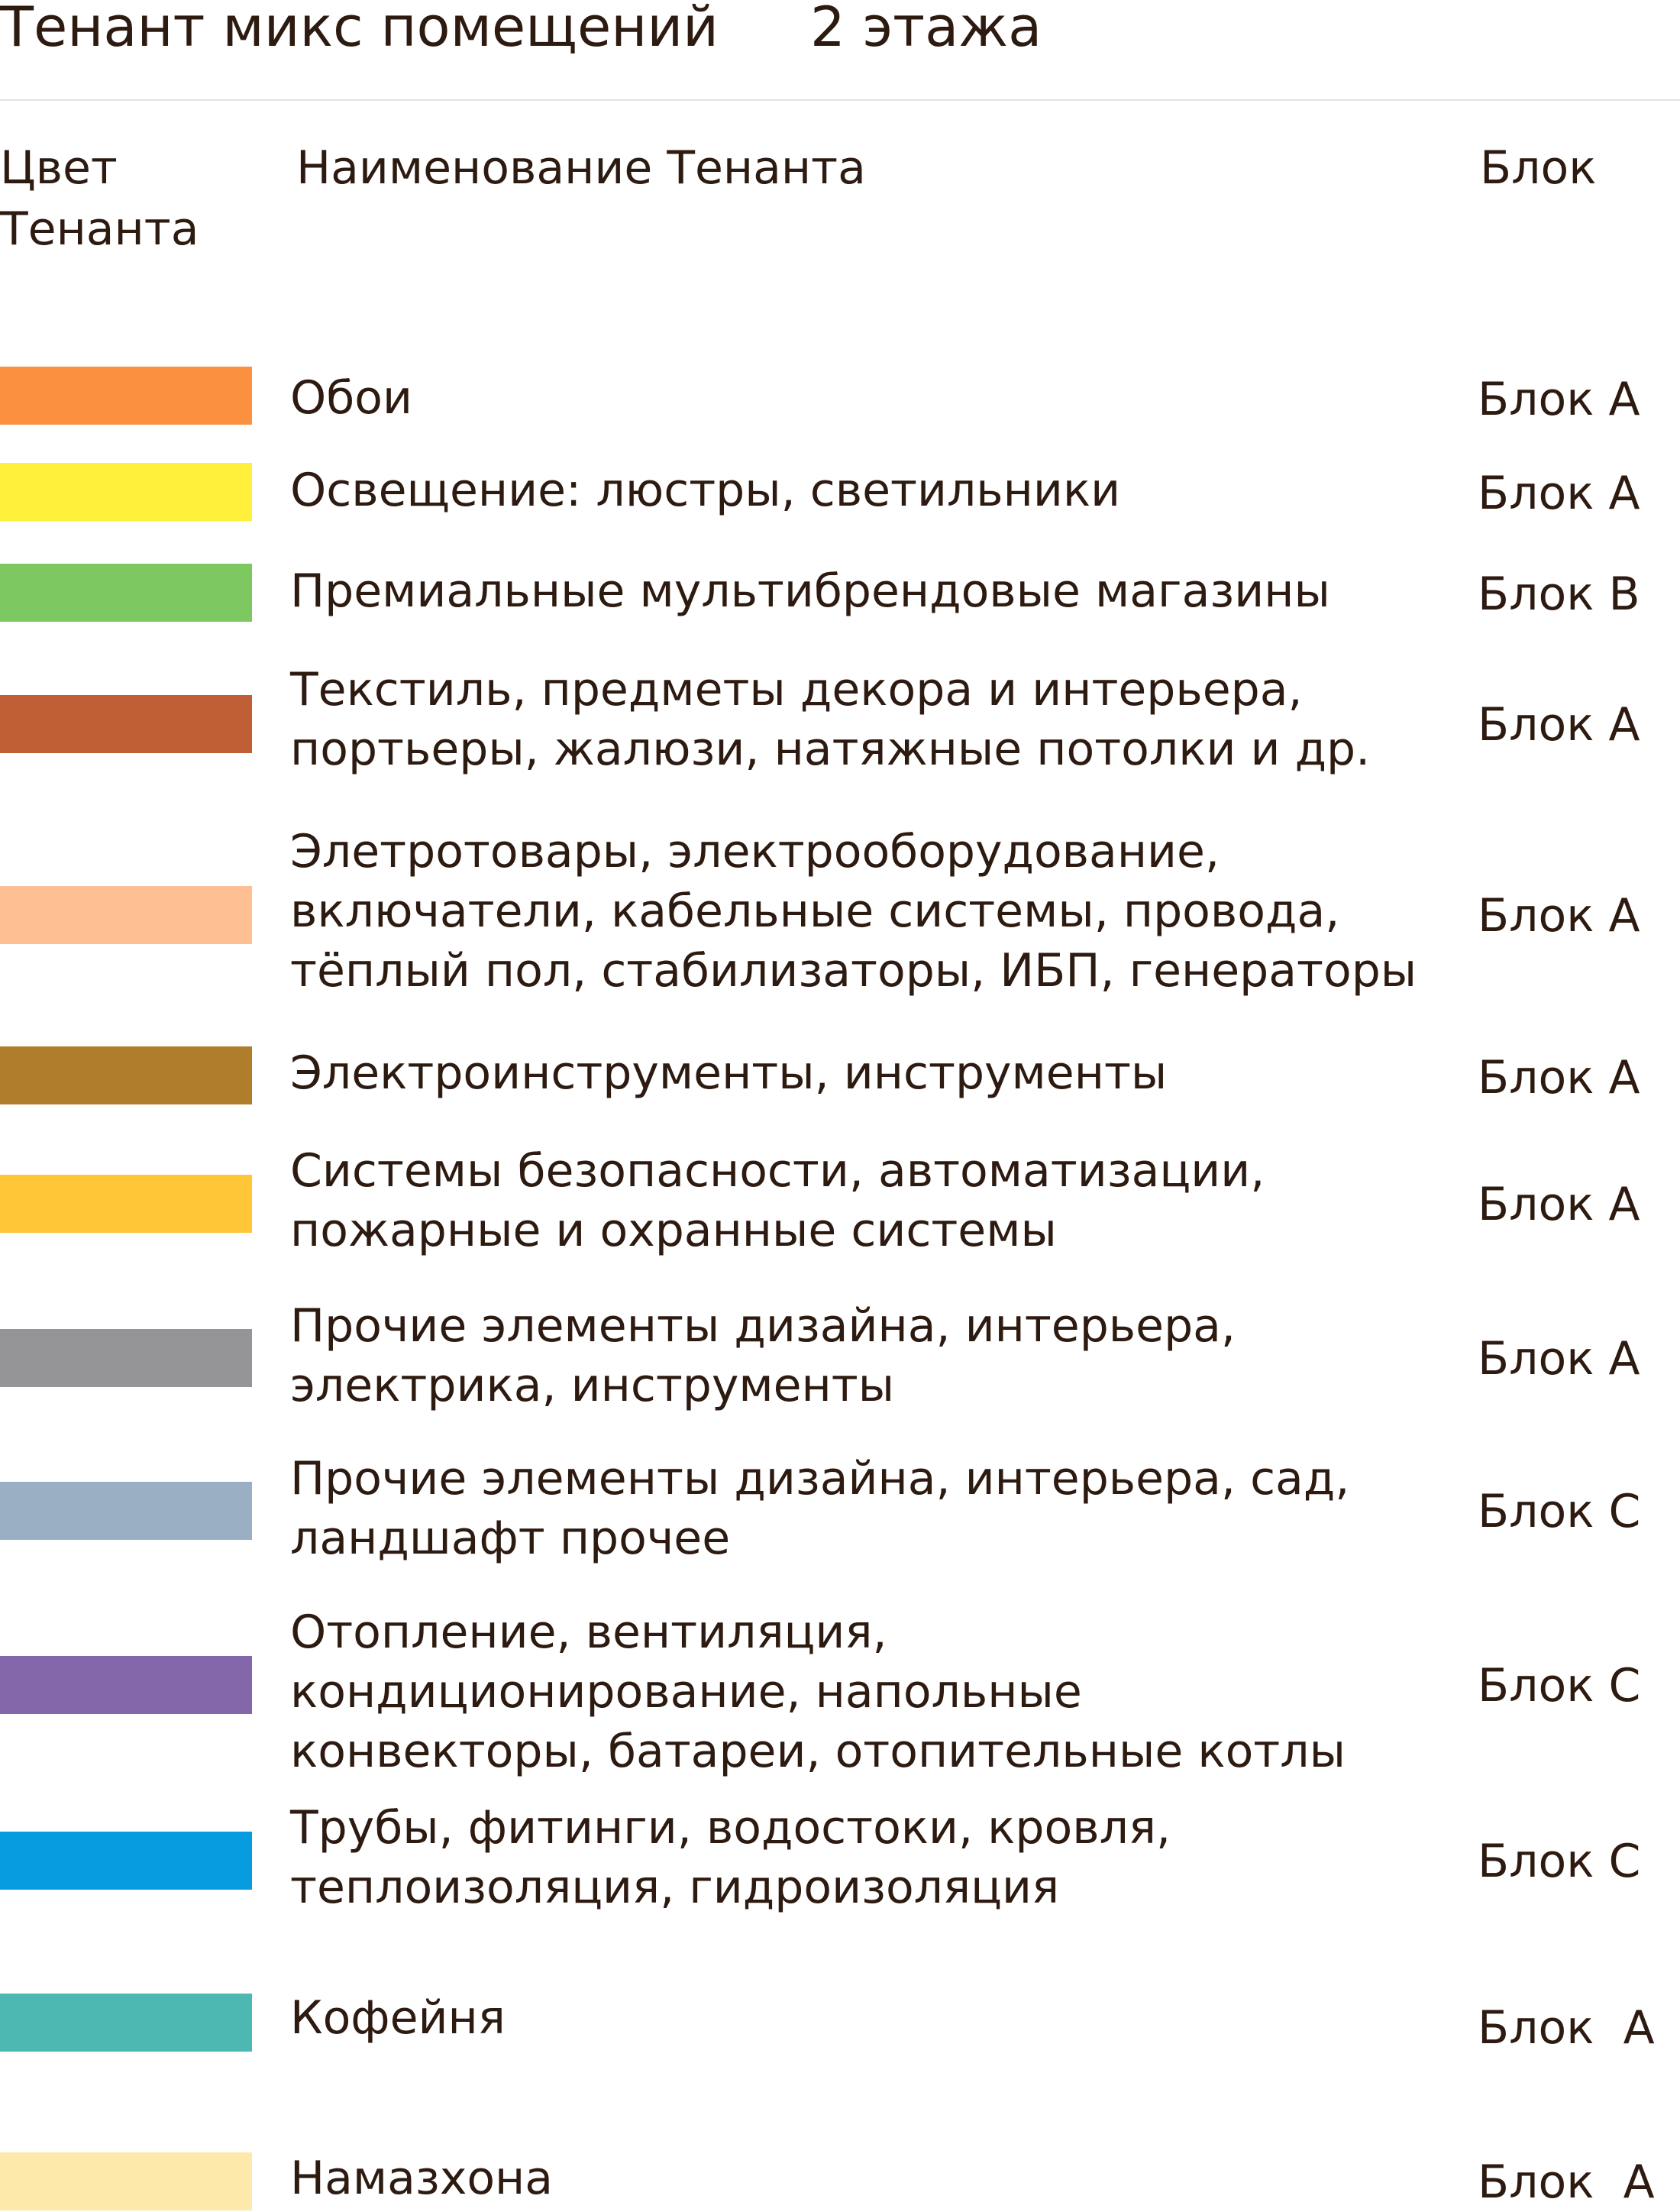 This screenshot has width=1680, height=2212. Describe the element at coordinates (581, 168) in the screenshot. I see `header-name: Наименование Тенанта` at that location.